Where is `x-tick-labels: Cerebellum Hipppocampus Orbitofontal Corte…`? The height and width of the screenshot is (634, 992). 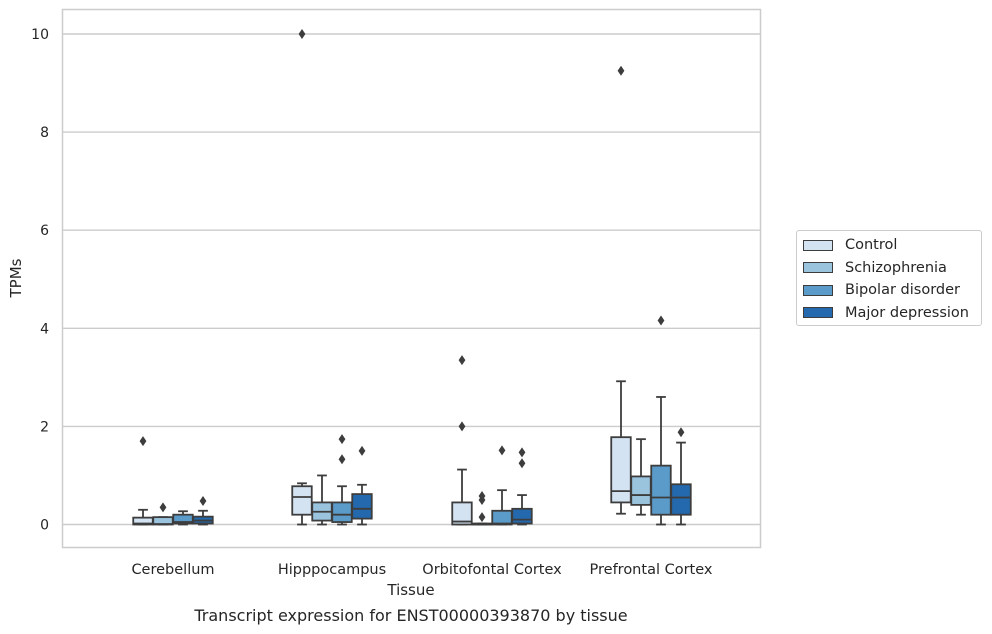
x-tick-labels: Cerebellum Hipppocampus Orbitofontal Corte… is located at coordinates (421, 570).